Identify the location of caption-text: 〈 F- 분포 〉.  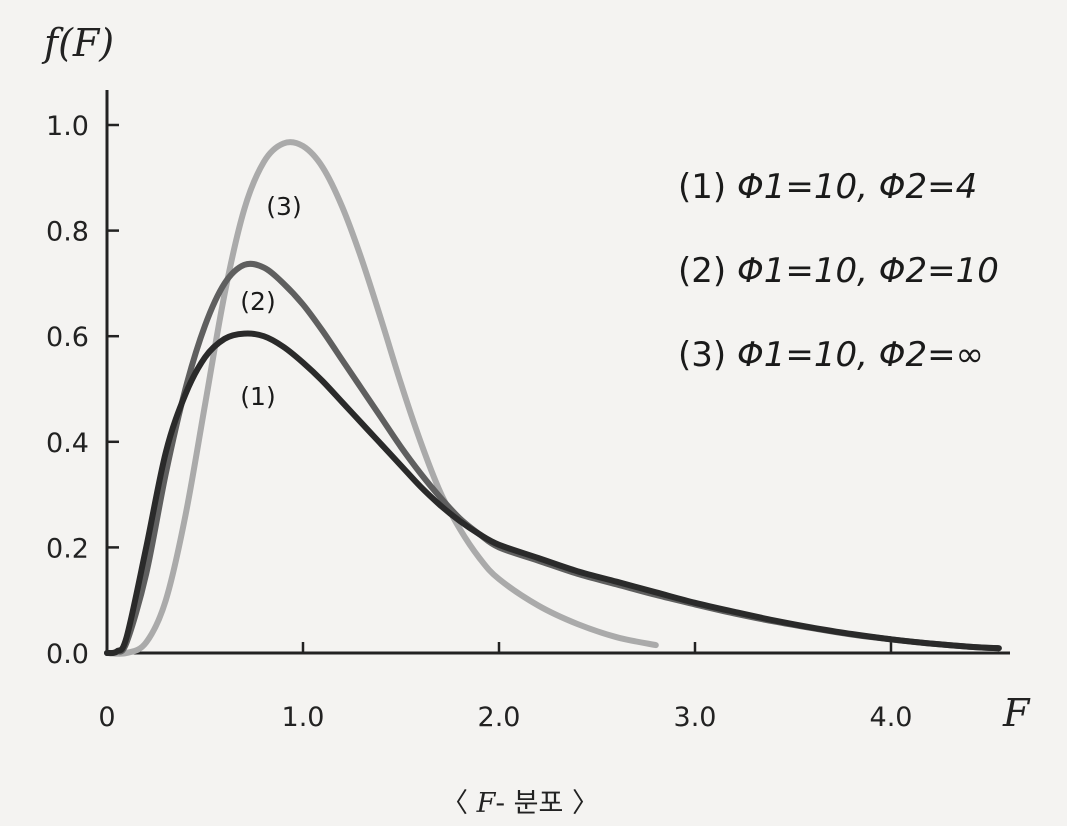
(520, 803).